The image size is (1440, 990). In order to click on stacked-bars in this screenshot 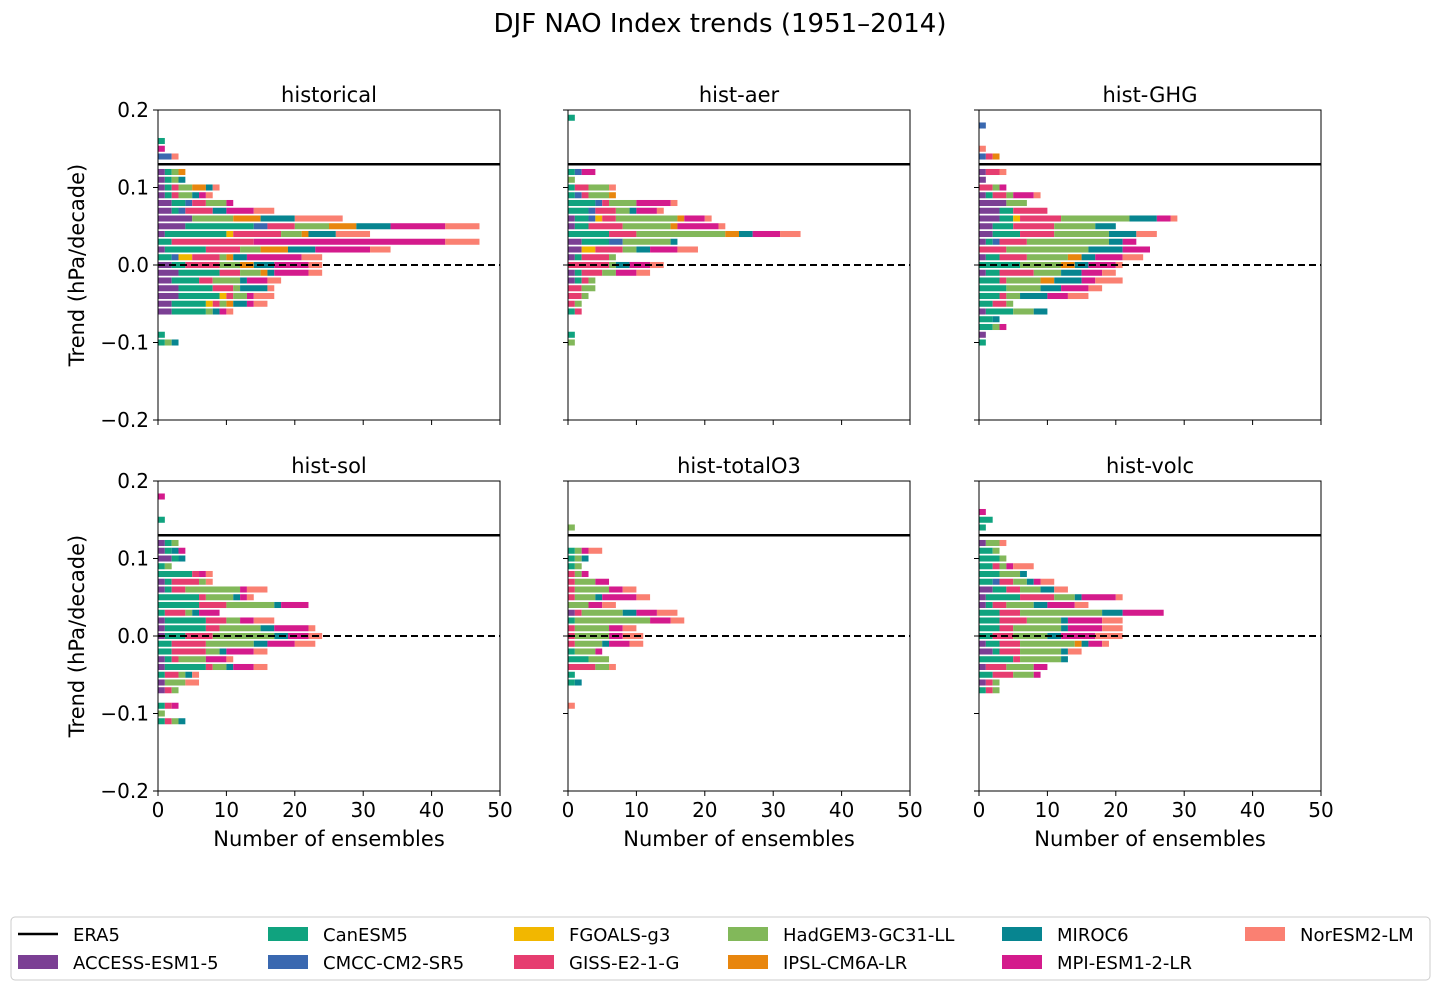, I will do `click(240, 609)`.